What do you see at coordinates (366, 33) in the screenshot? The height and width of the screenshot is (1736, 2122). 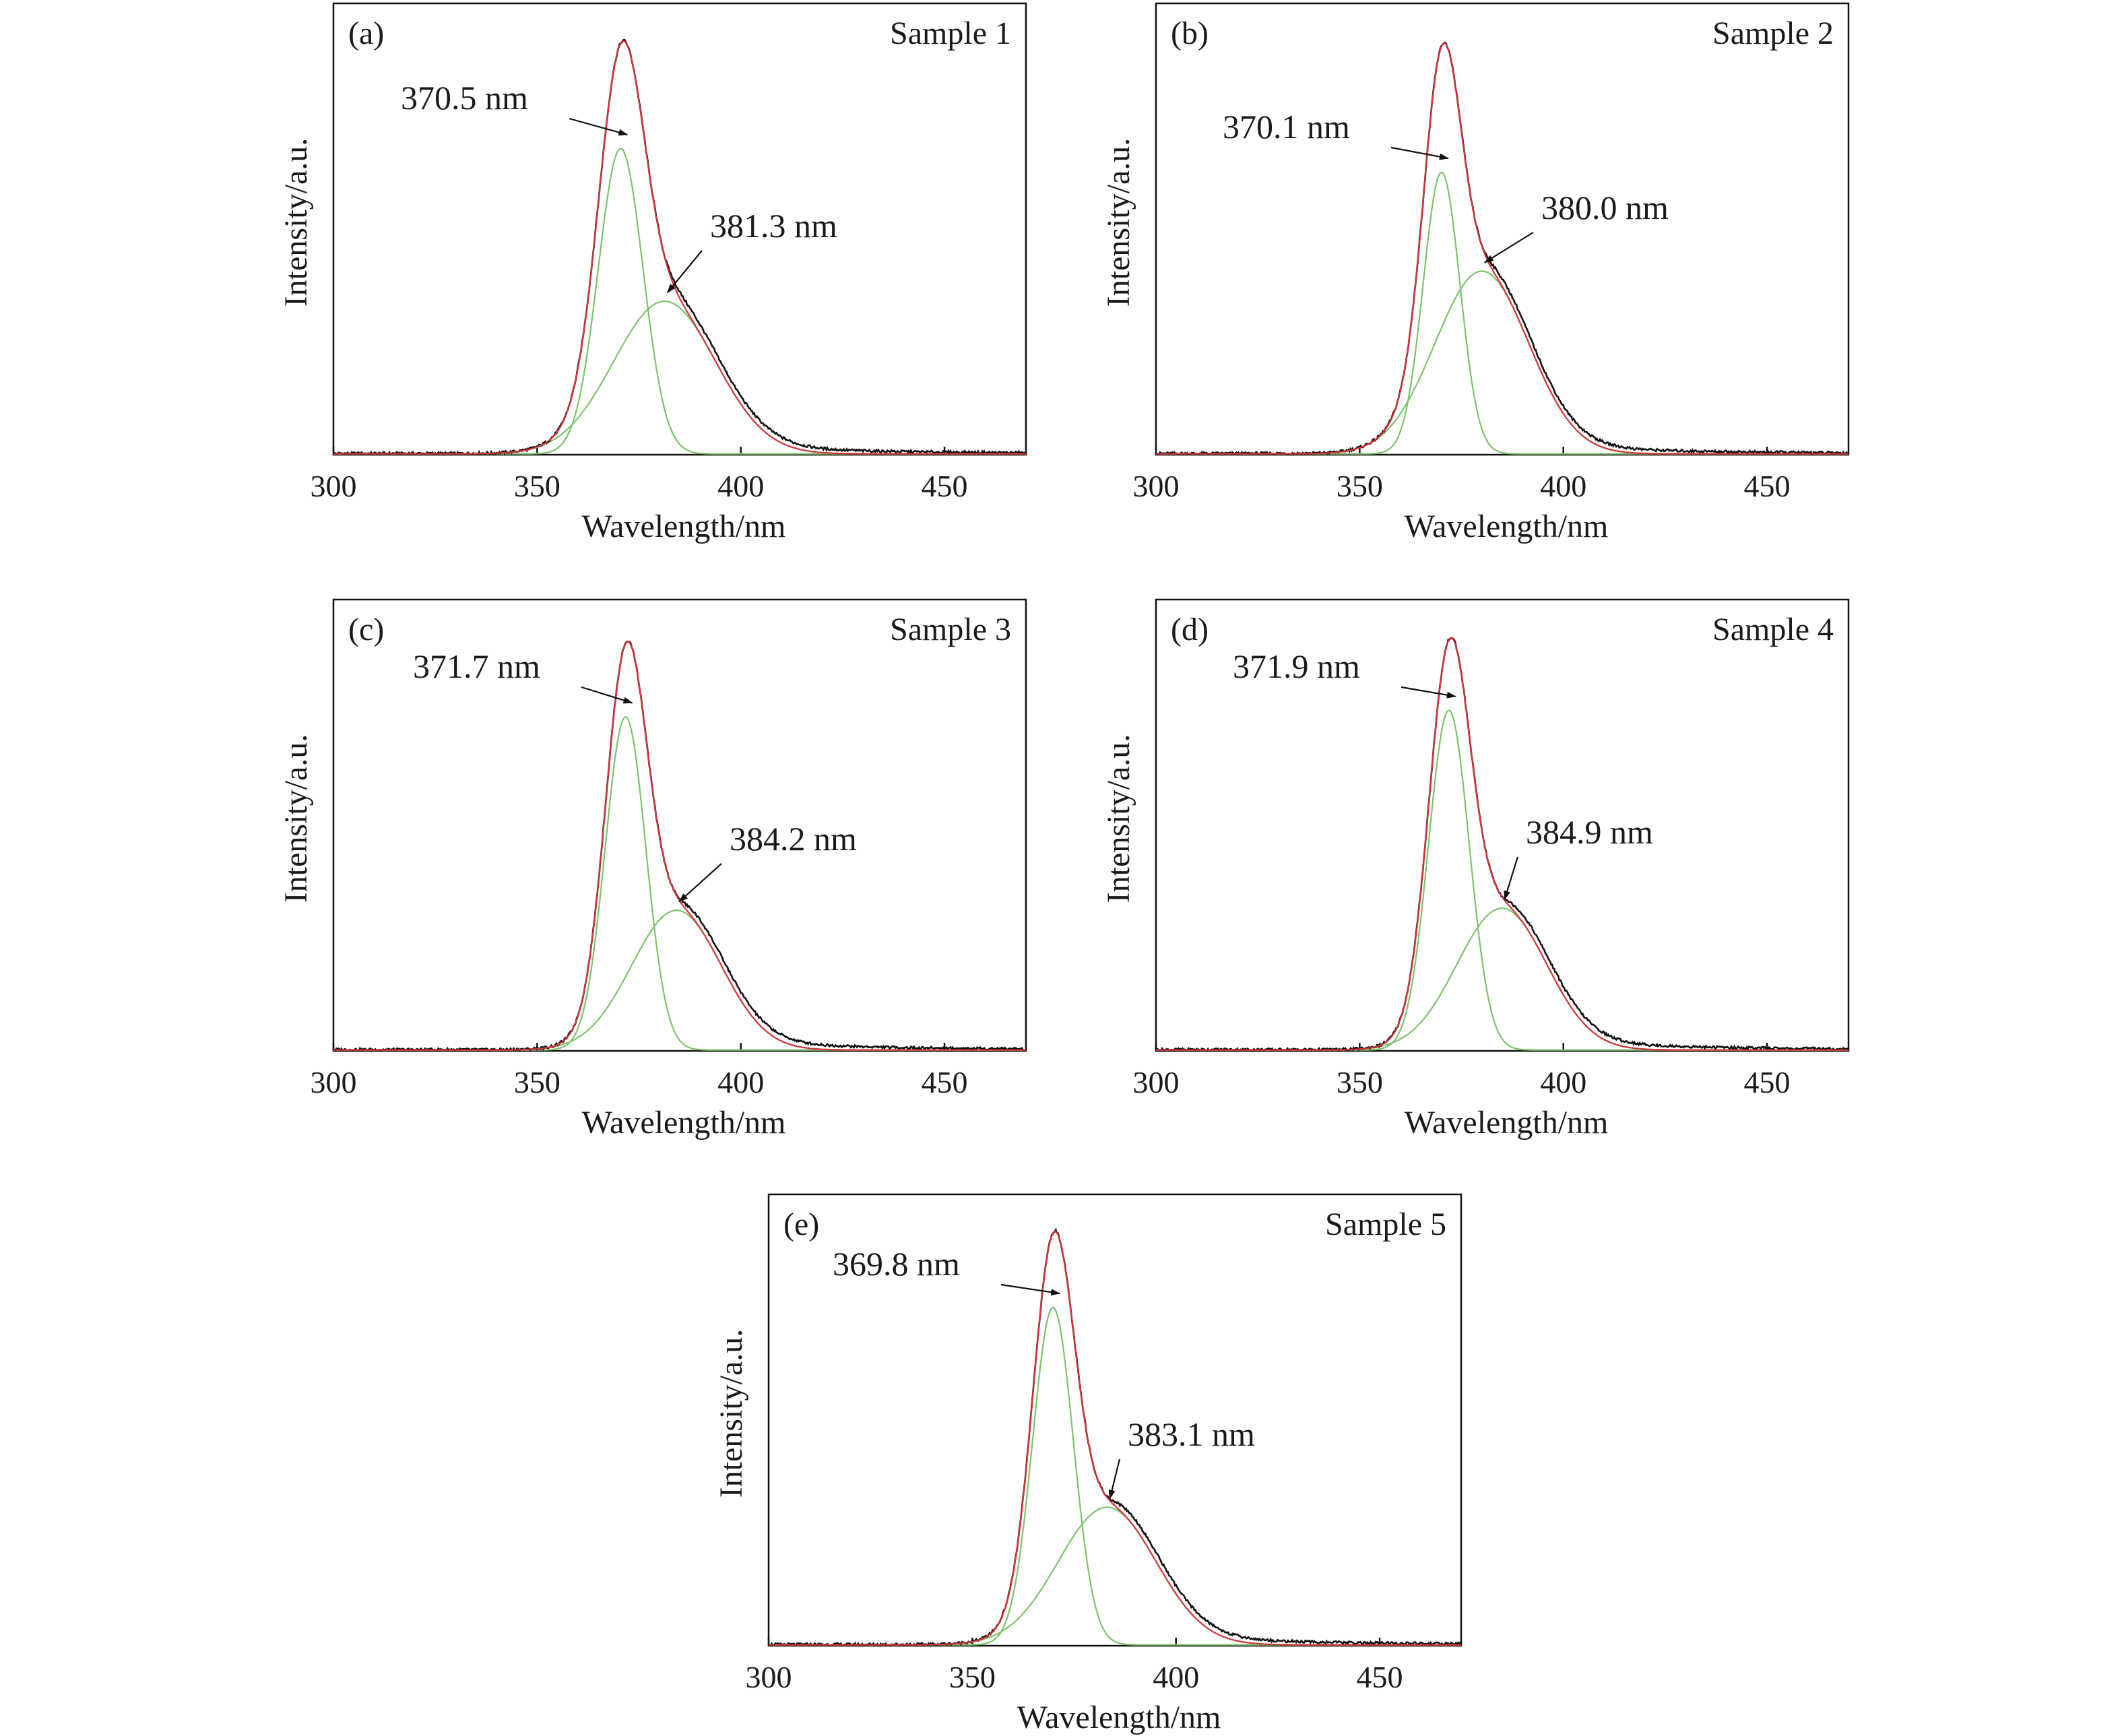 I see `panel-label: (a)` at bounding box center [366, 33].